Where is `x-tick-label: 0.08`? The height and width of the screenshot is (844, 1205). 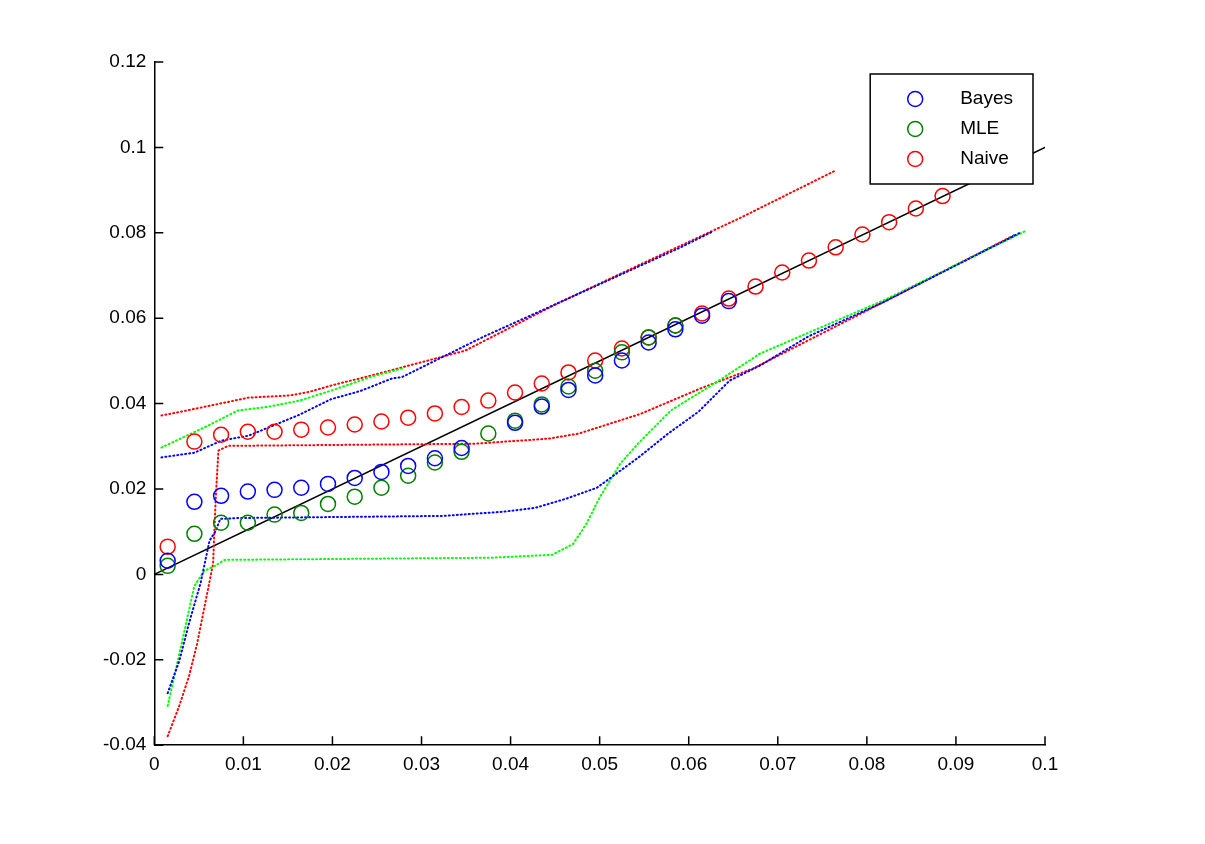
x-tick-label: 0.08 is located at coordinates (867, 763).